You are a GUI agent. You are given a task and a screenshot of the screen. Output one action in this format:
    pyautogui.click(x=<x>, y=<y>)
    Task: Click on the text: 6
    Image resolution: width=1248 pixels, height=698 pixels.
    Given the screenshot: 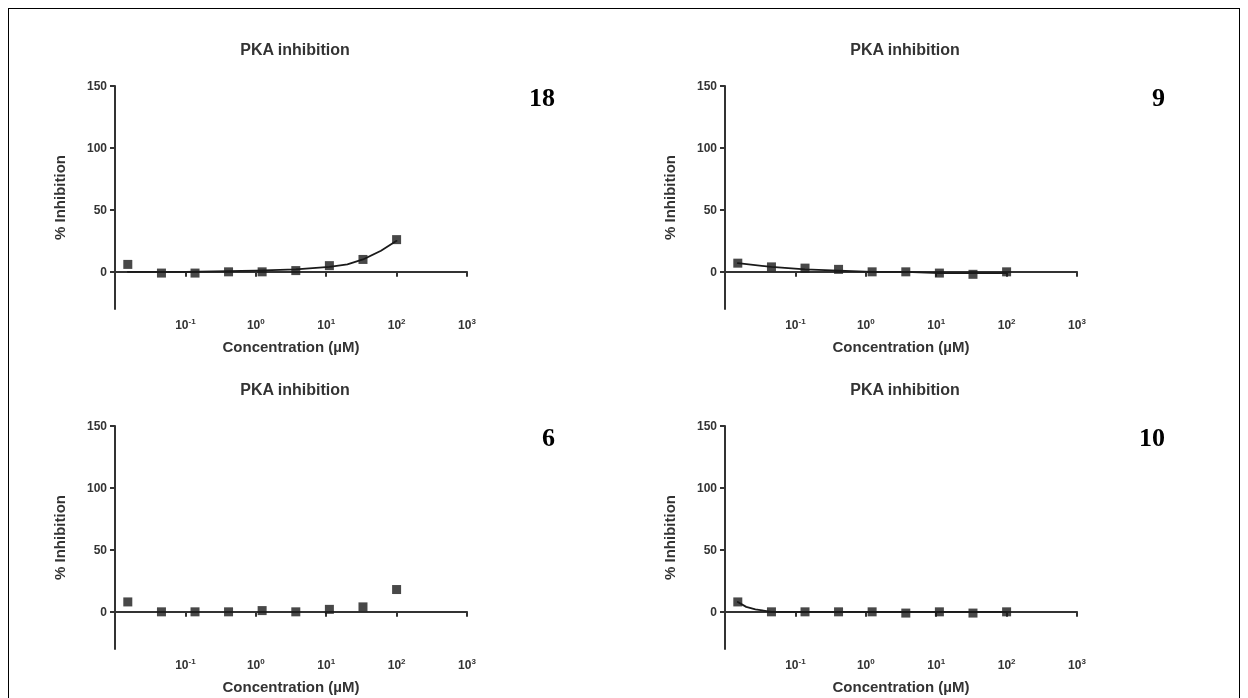 What is the action you would take?
    pyautogui.click(x=548, y=437)
    